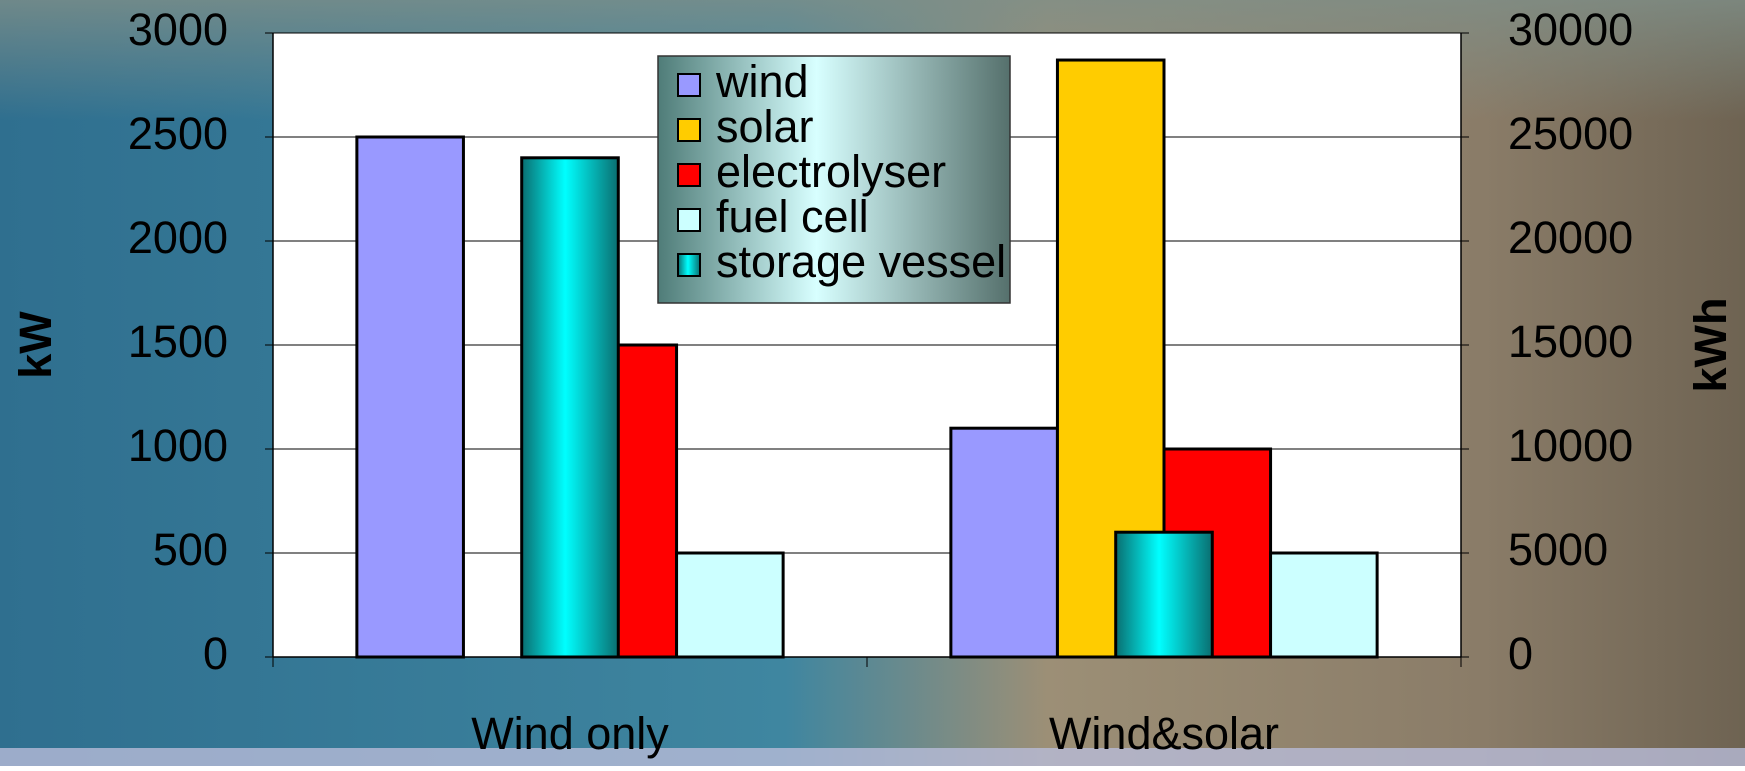 Image resolution: width=1745 pixels, height=771 pixels. I want to click on y-tick-label: 500, so click(190, 549).